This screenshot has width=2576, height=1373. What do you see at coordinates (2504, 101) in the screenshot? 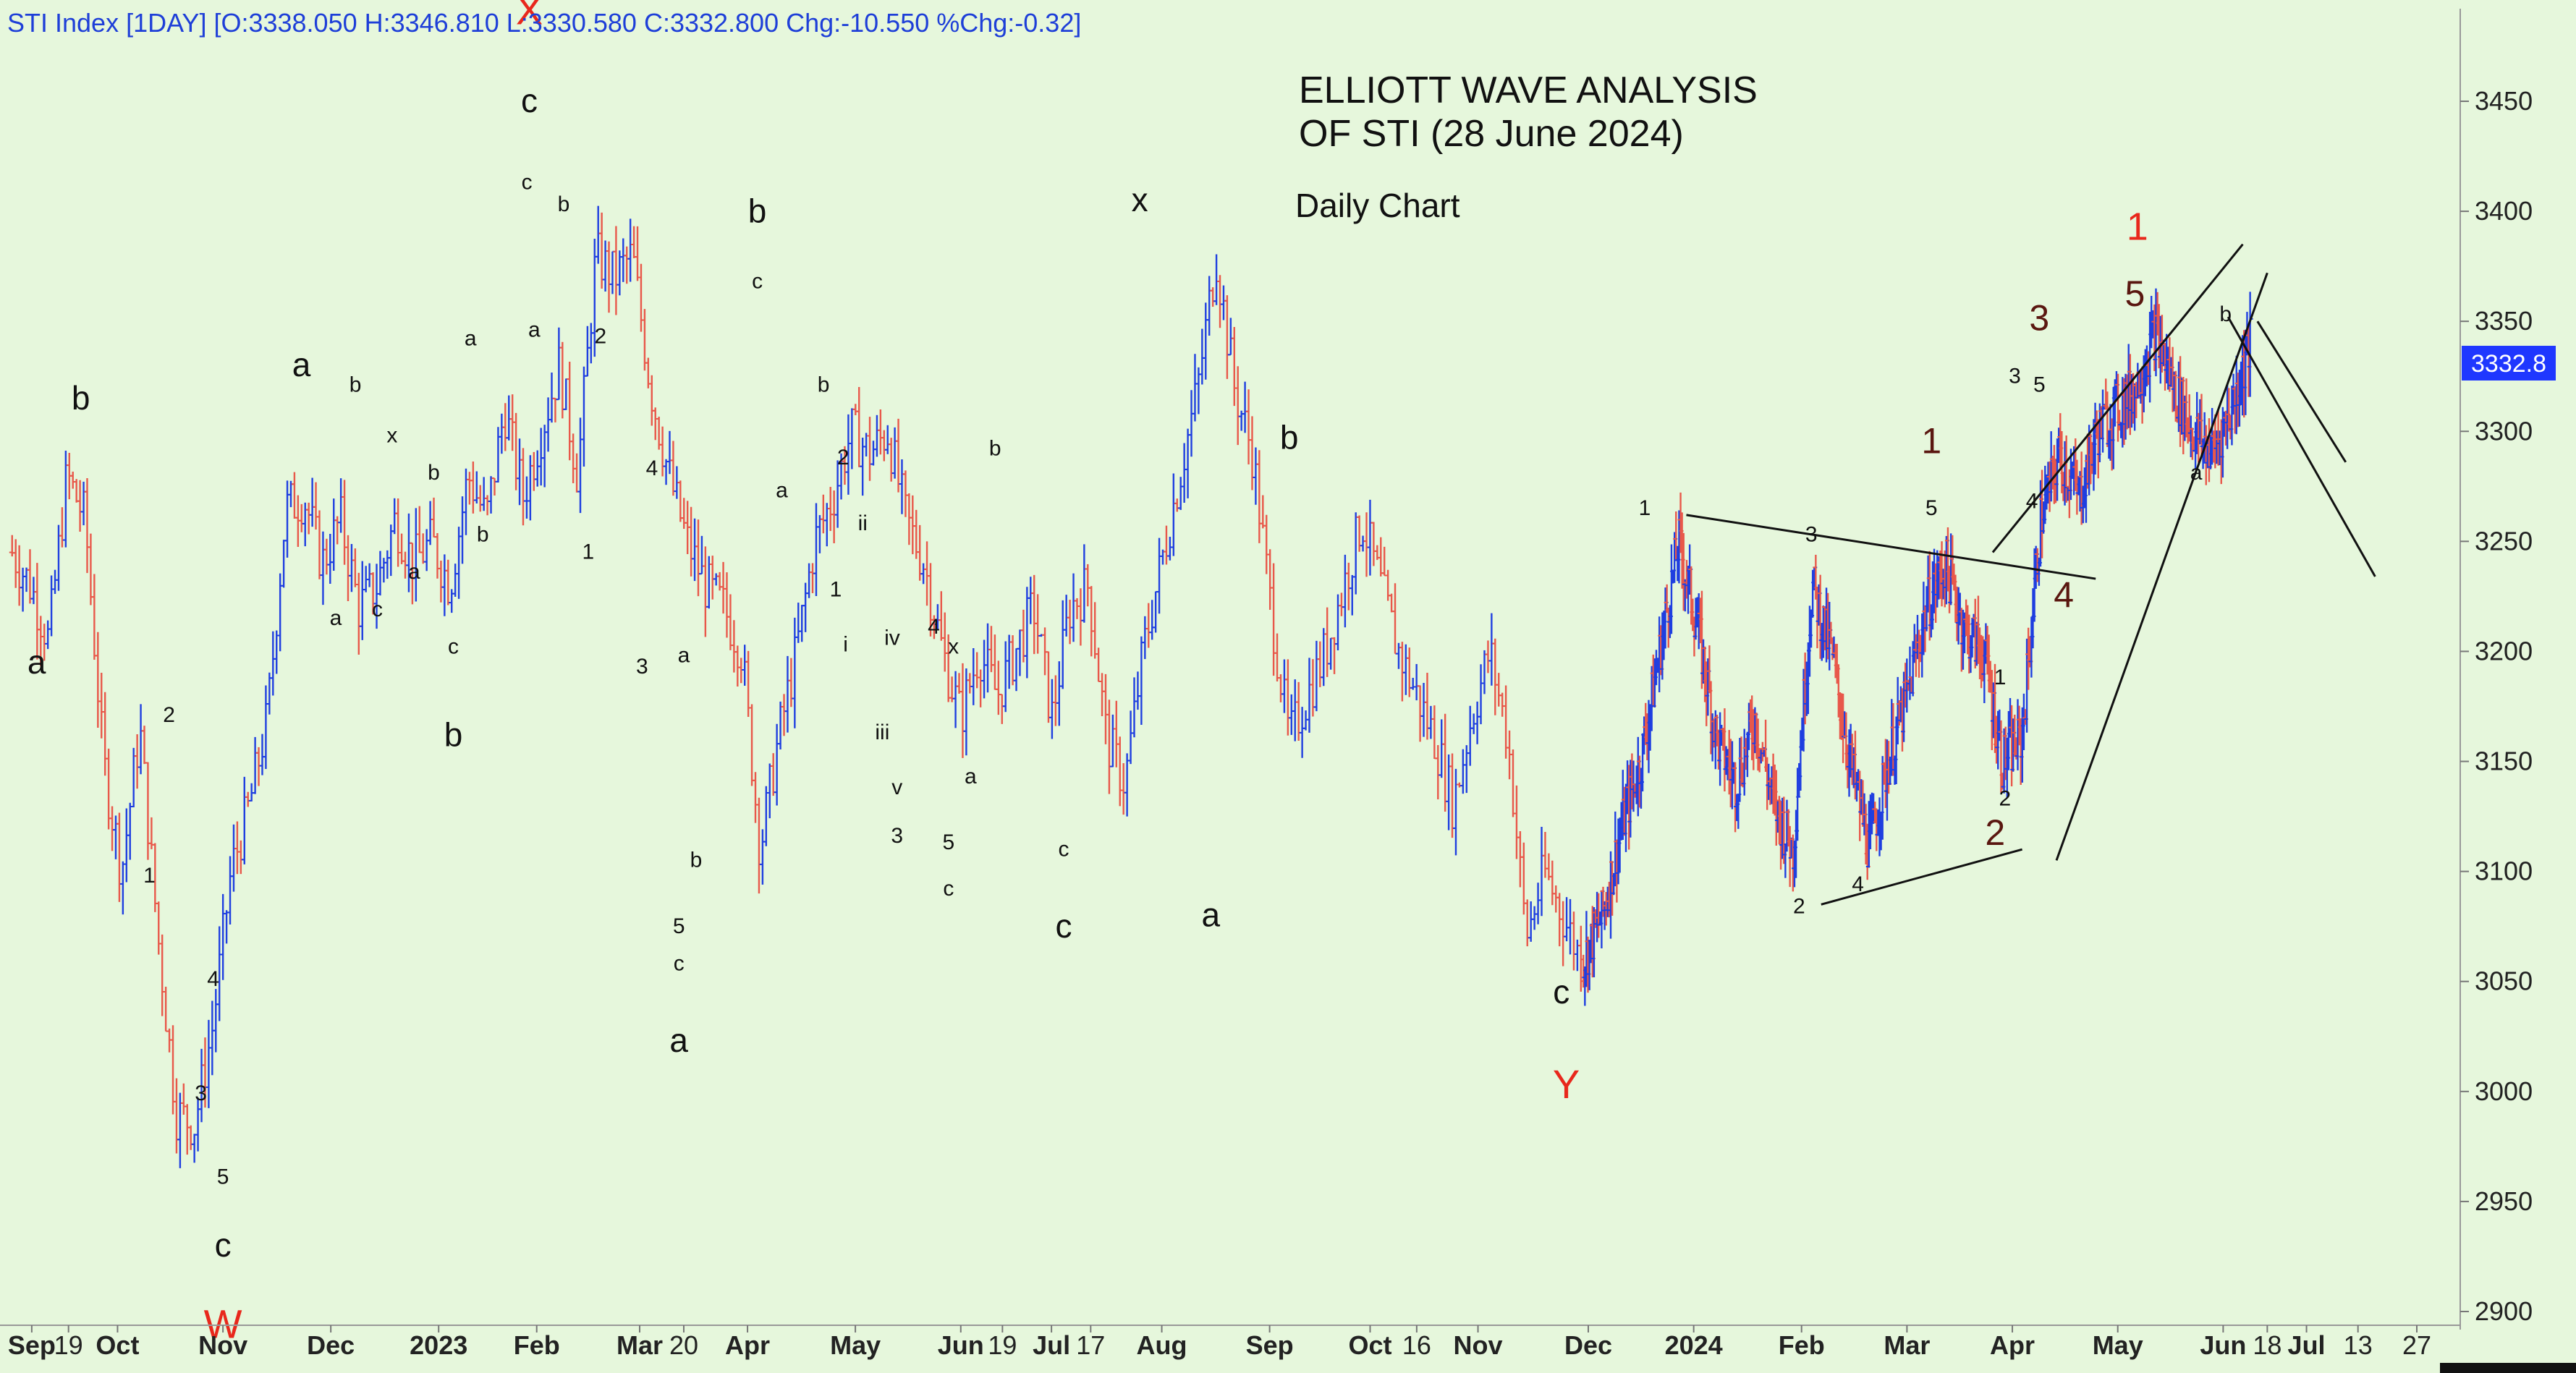
I see `price-tick-label: 3450` at bounding box center [2504, 101].